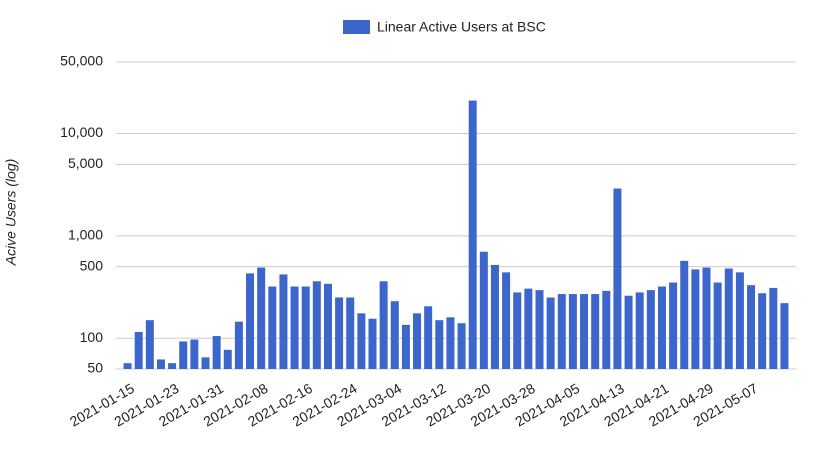  Describe the element at coordinates (81, 132) in the screenshot. I see `y-tick-label: 10,000` at that location.